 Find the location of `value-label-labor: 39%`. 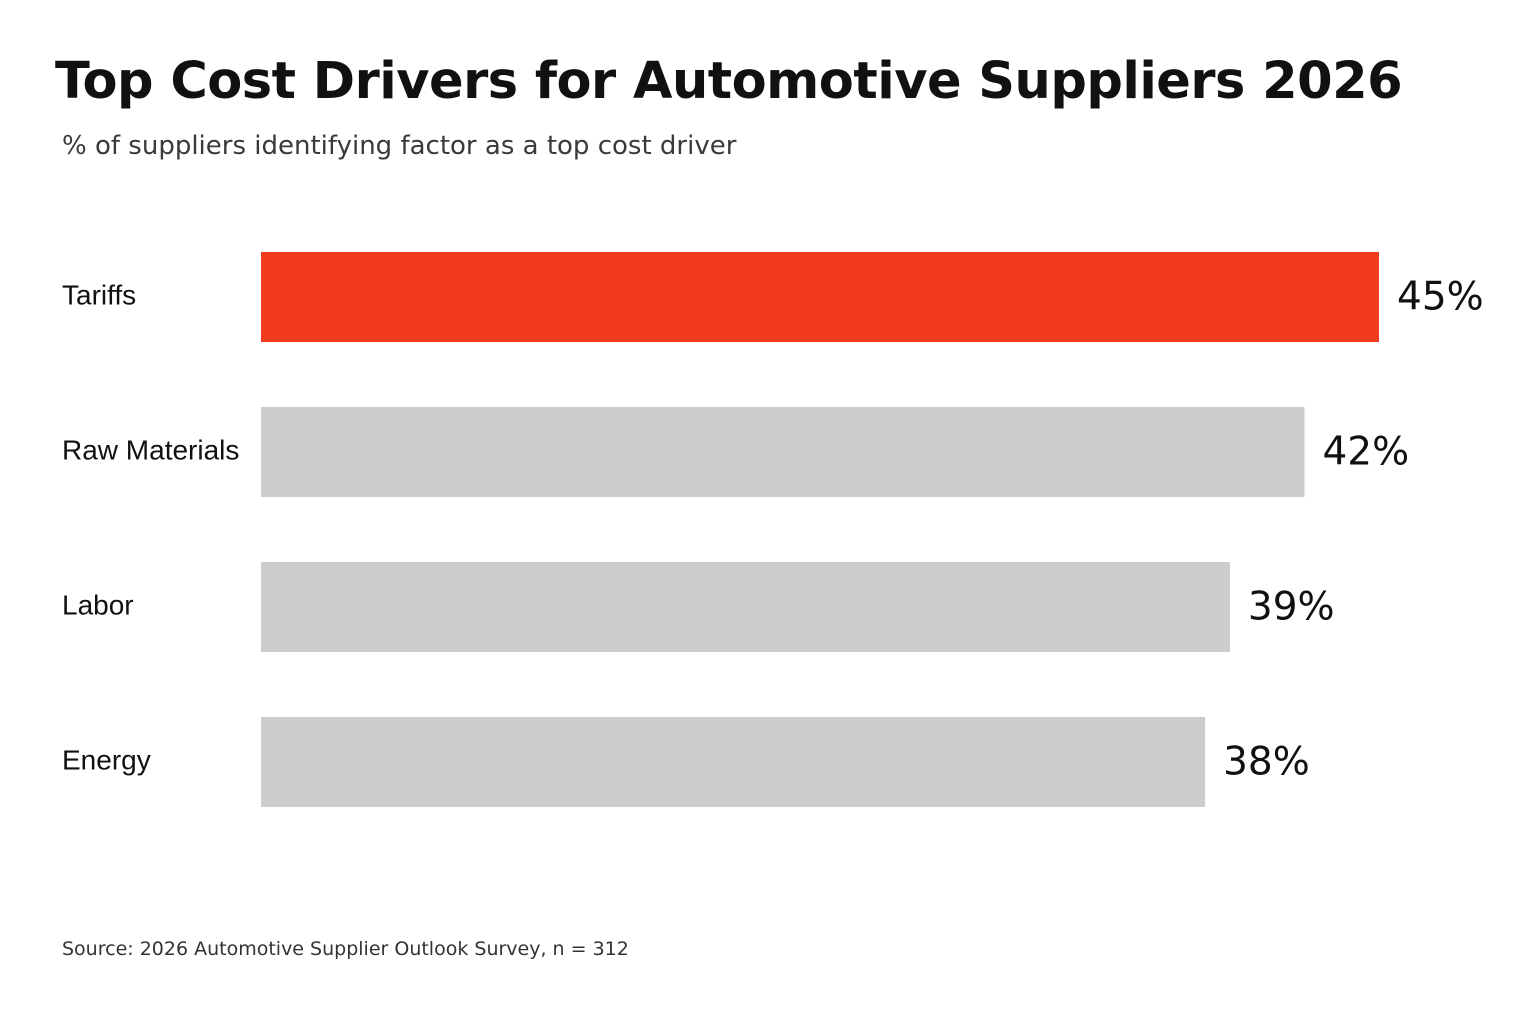

value-label-labor: 39% is located at coordinates (1291, 607).